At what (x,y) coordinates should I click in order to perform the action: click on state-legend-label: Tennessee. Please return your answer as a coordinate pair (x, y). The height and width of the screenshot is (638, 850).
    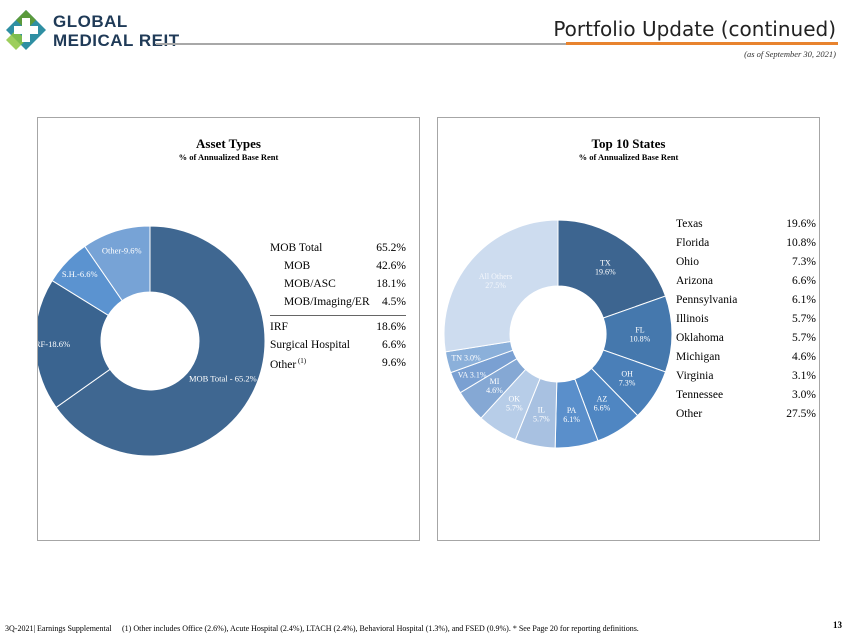
    Looking at the image, I should click on (700, 395).